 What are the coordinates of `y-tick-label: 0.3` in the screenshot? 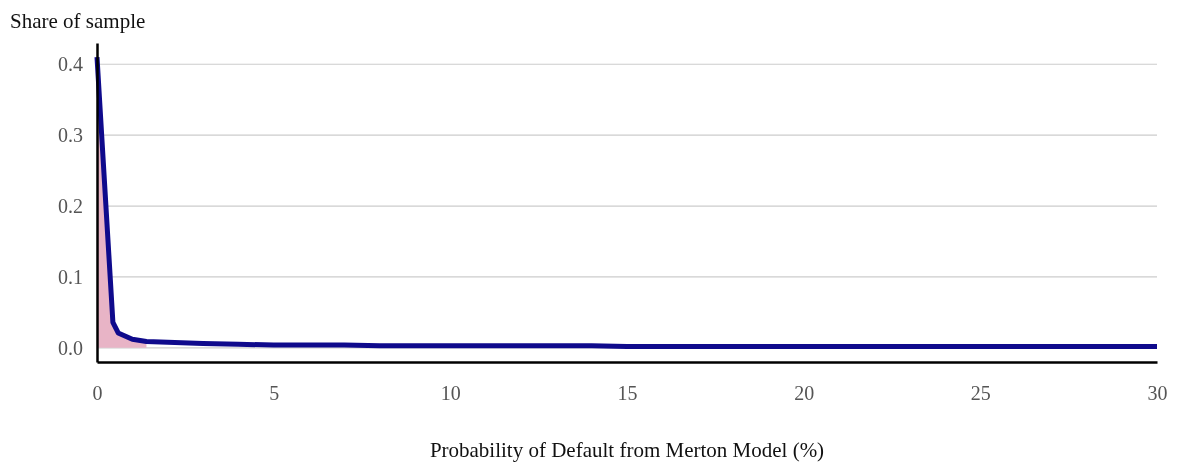 It's located at (70, 135).